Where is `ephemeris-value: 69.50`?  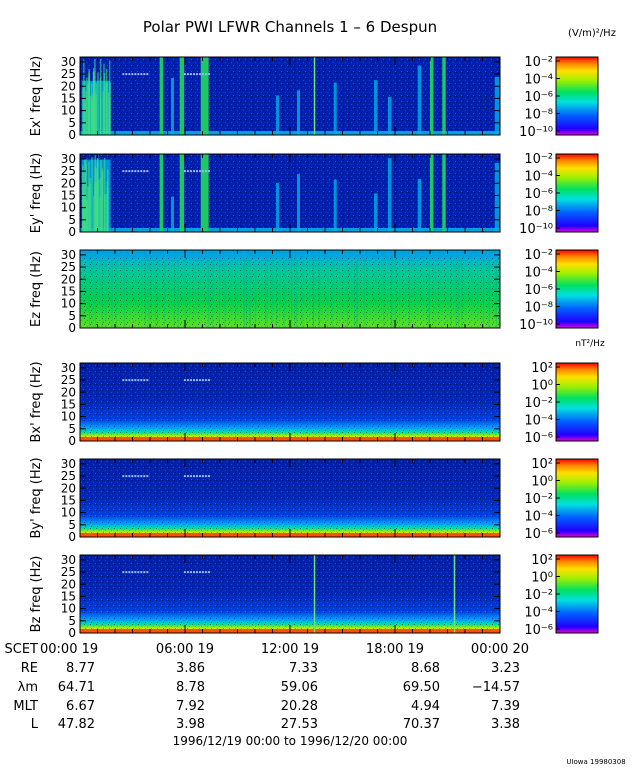
ephemeris-value: 69.50 is located at coordinates (421, 687).